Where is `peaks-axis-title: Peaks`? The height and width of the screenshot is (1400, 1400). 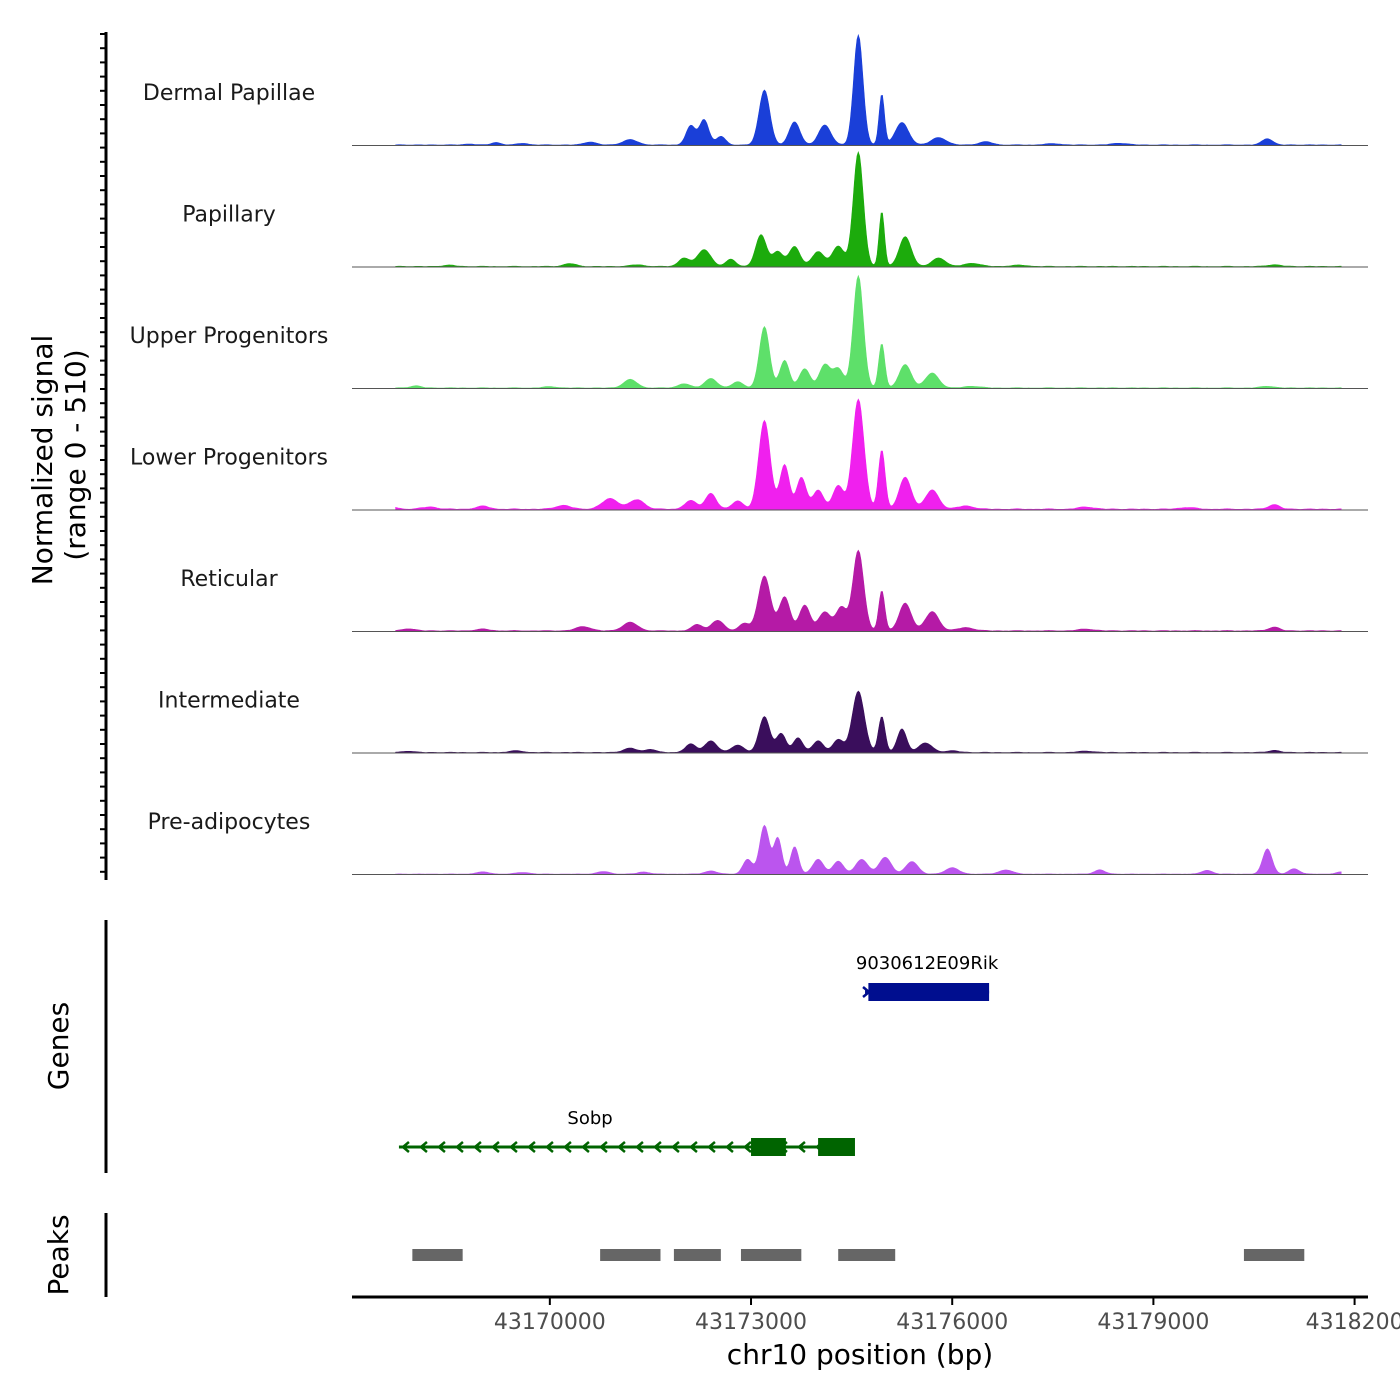
peaks-axis-title: Peaks is located at coordinates (58, 1254).